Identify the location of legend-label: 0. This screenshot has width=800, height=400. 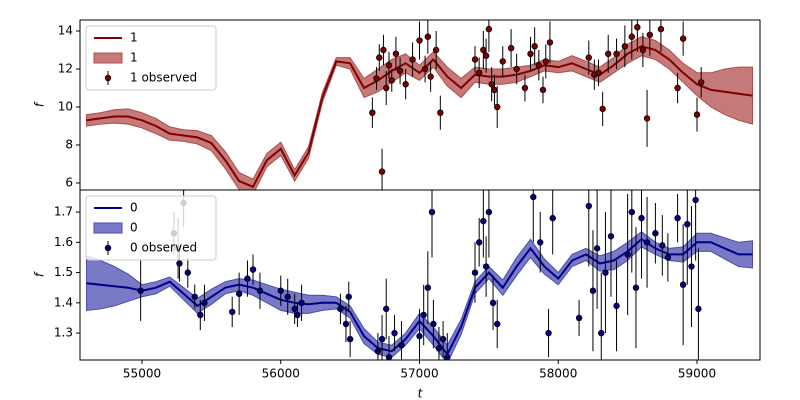
(134, 208).